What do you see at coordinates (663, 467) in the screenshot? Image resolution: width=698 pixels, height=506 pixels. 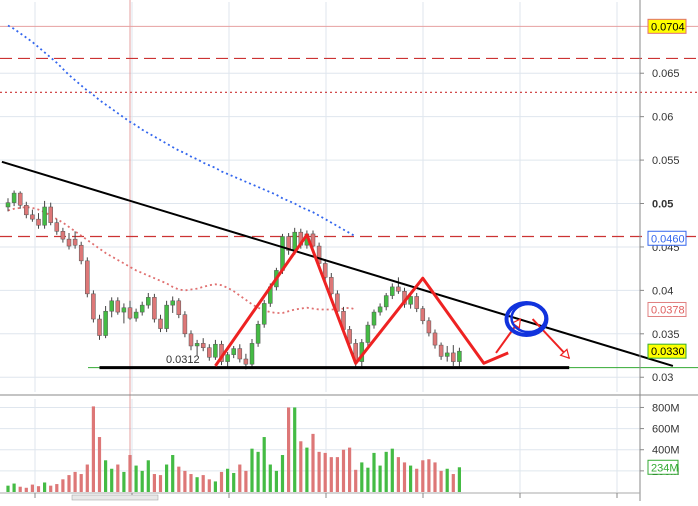 I see `volume-last-box` at bounding box center [663, 467].